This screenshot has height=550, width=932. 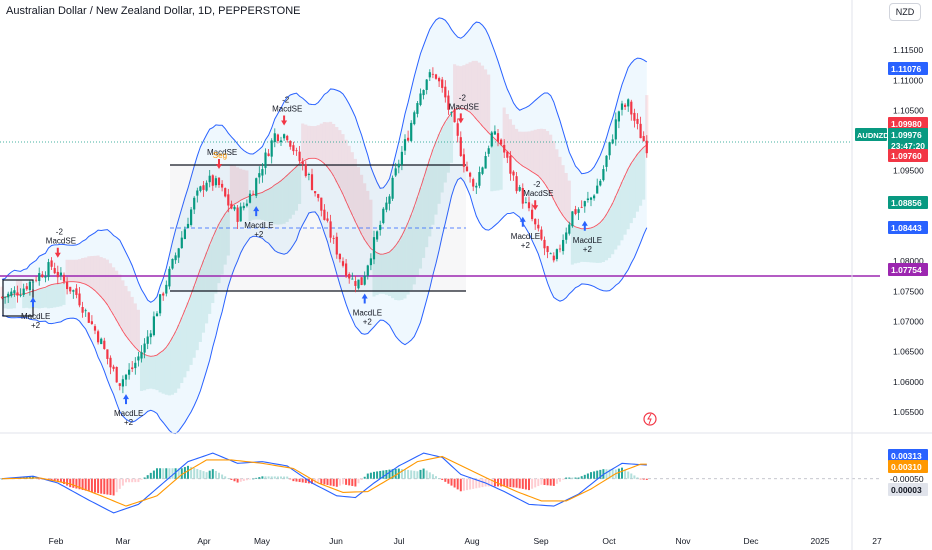 I want to click on signal-label: MacdSE, so click(x=61, y=241).